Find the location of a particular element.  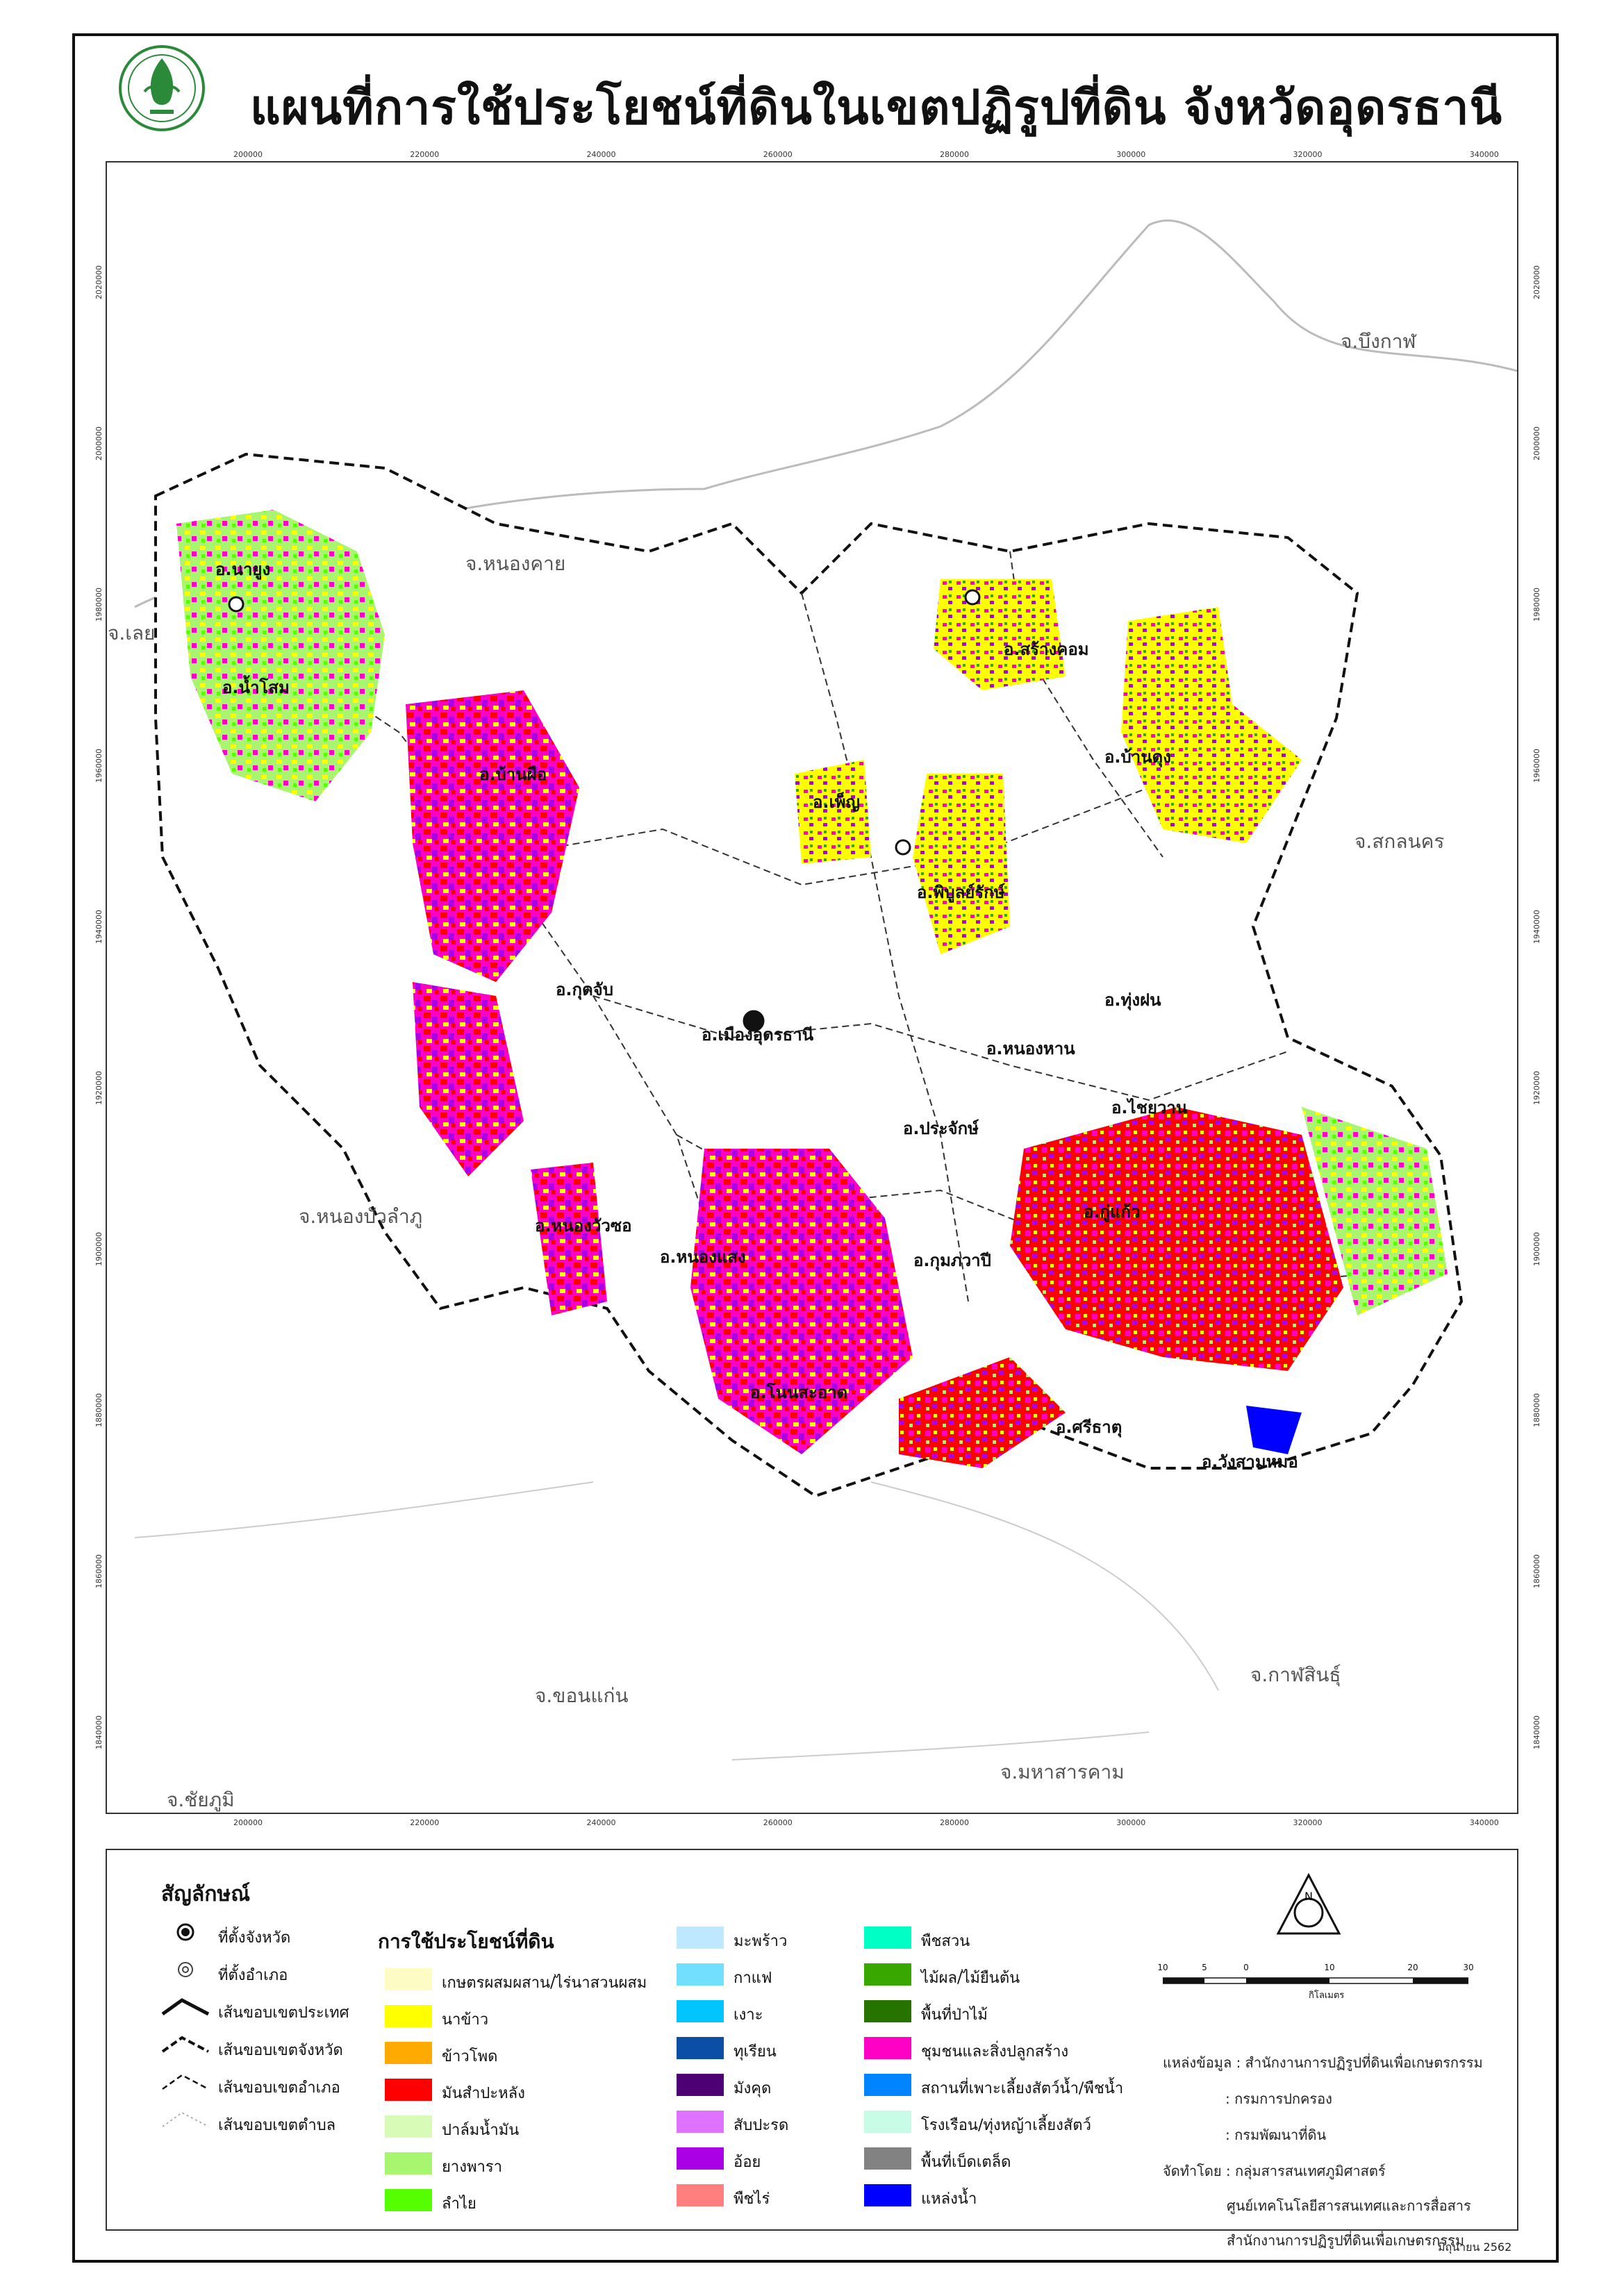

x-grid-tick: 340000 is located at coordinates (1484, 1823).